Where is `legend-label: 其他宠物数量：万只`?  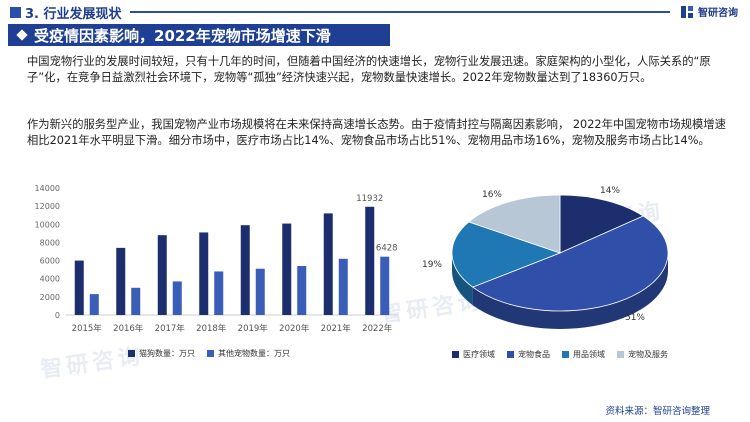 legend-label: 其他宠物数量：万只 is located at coordinates (254, 353).